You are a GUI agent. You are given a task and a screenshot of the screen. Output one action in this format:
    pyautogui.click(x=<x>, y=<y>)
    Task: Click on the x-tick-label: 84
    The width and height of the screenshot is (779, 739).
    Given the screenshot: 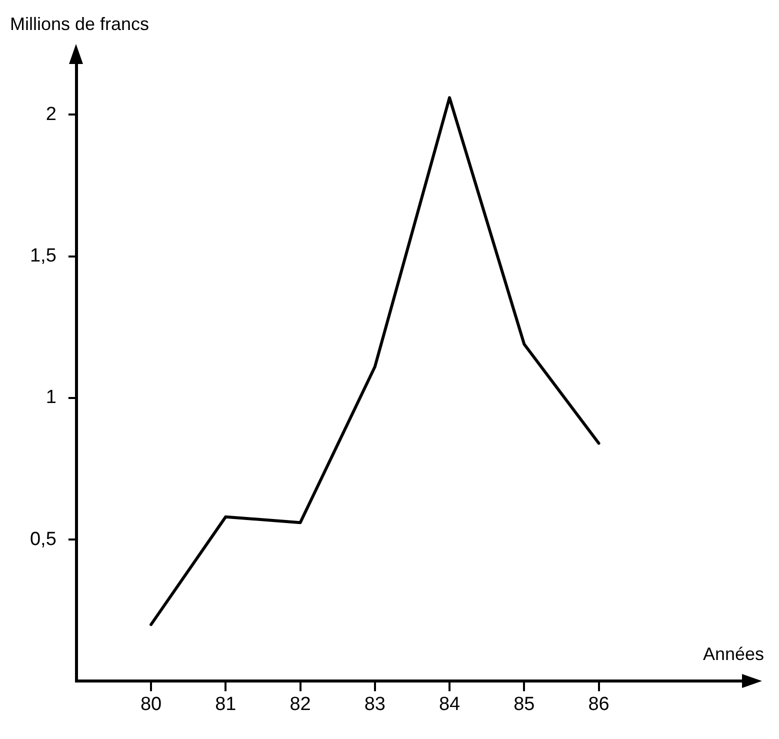 What is the action you would take?
    pyautogui.click(x=449, y=704)
    